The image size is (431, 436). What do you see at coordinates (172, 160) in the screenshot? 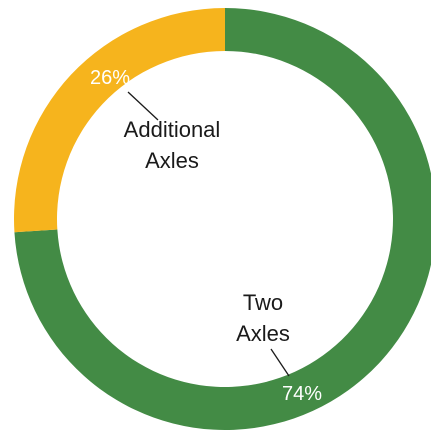
I see `category-label-additional-axles-line2: Axles` at bounding box center [172, 160].